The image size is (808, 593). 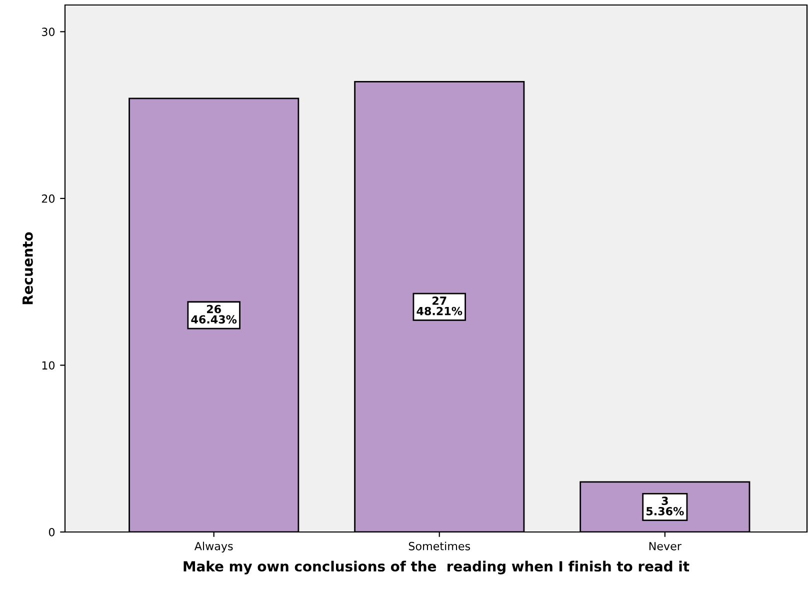 I want to click on data-label: 3 5.36%, so click(x=665, y=506).